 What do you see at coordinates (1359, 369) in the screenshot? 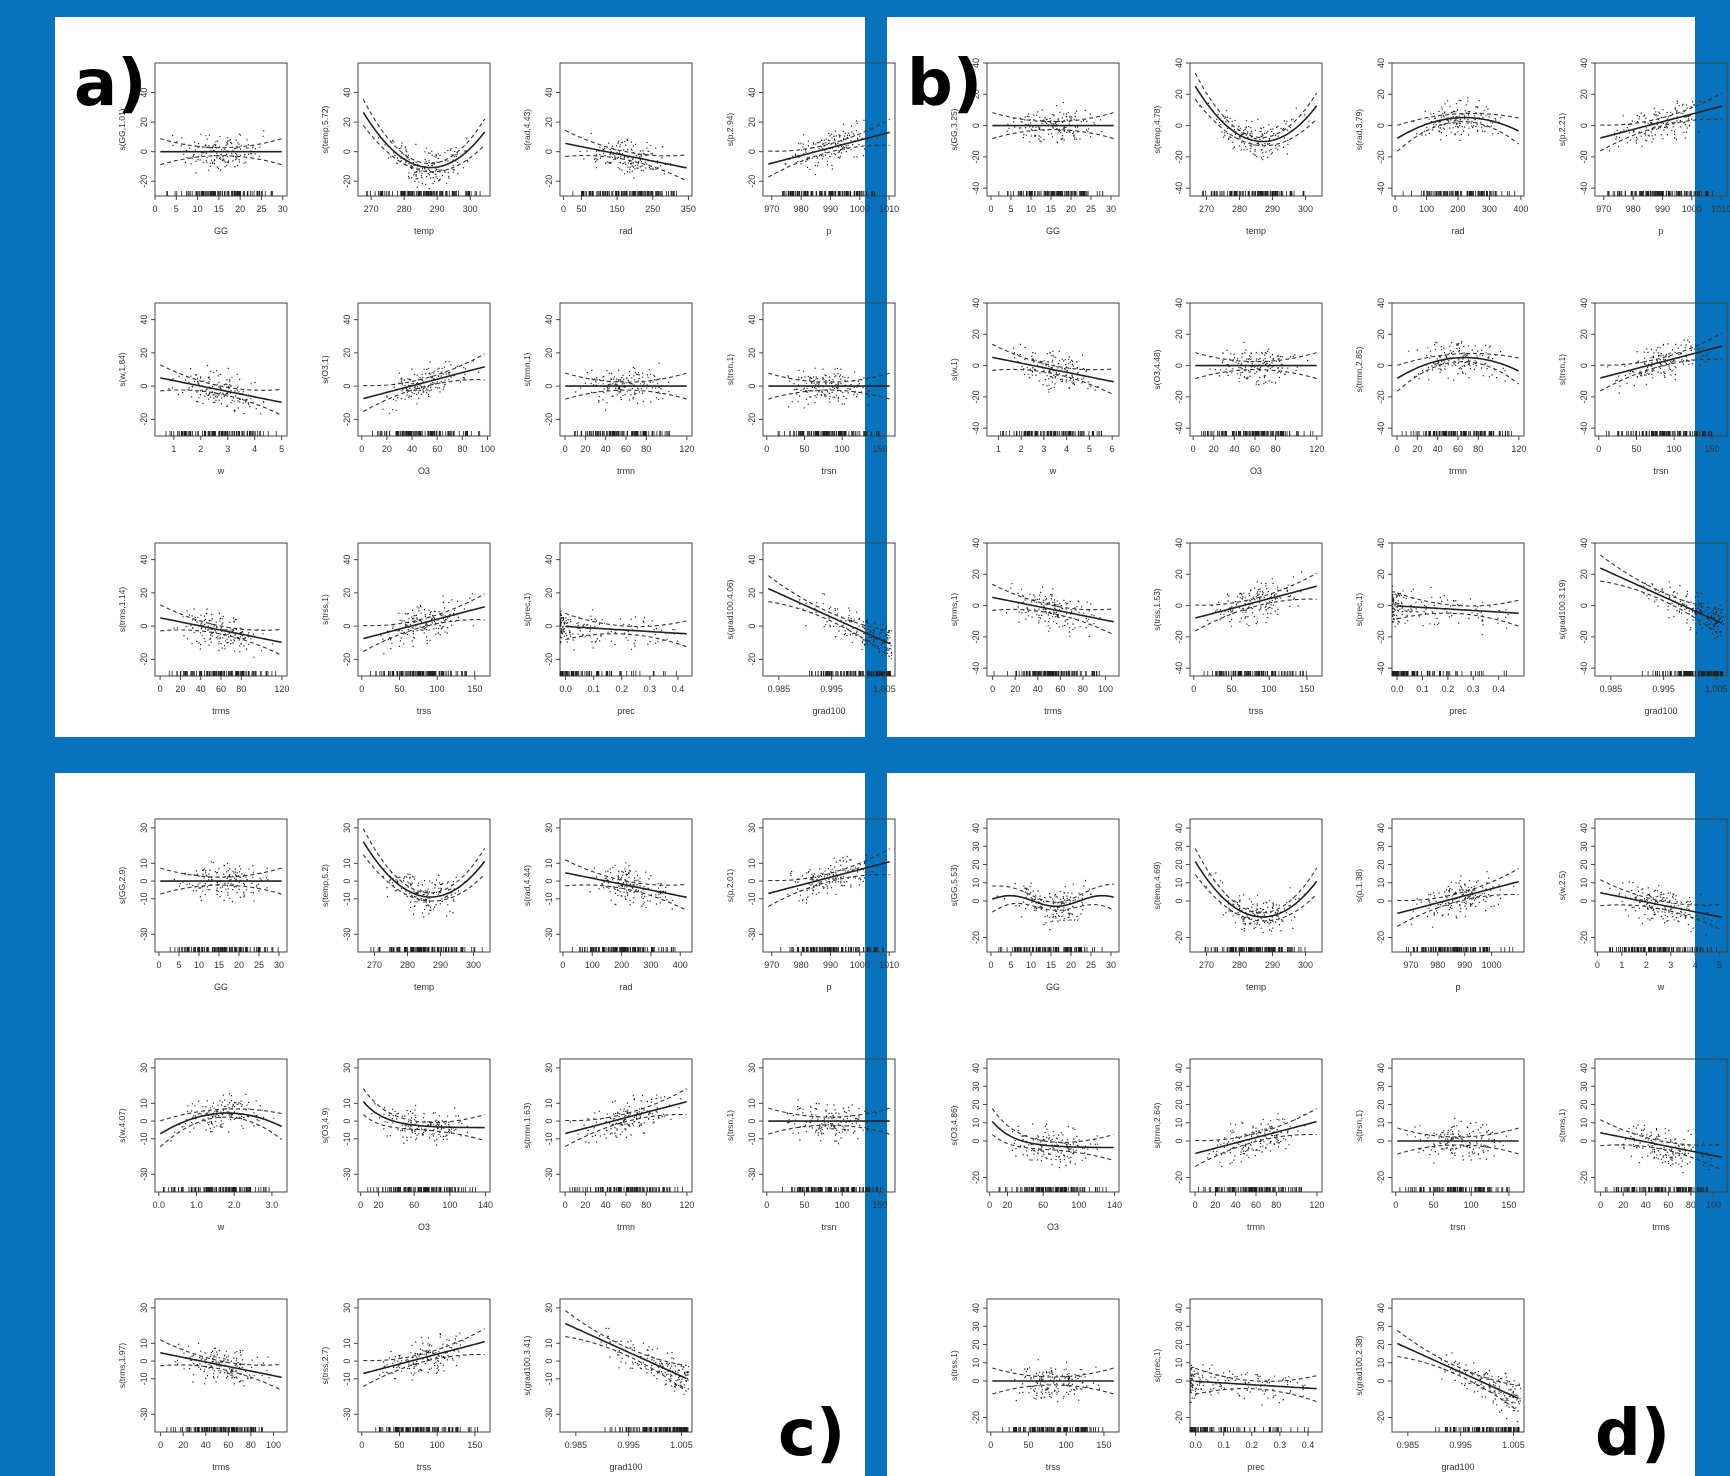
I see `ylabel-p1-s6: s(trmn,2.85)` at bounding box center [1359, 369].